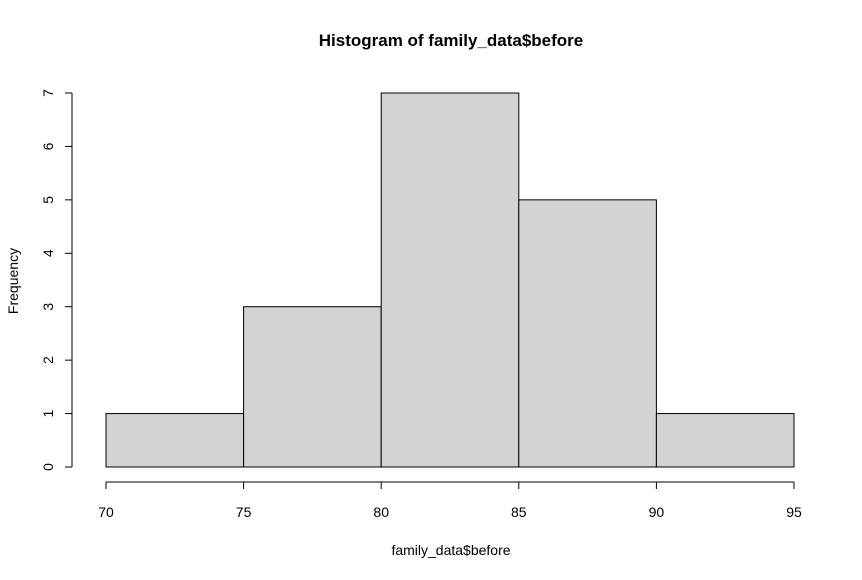  Describe the element at coordinates (657, 512) in the screenshot. I see `x-tick-label: 90` at that location.